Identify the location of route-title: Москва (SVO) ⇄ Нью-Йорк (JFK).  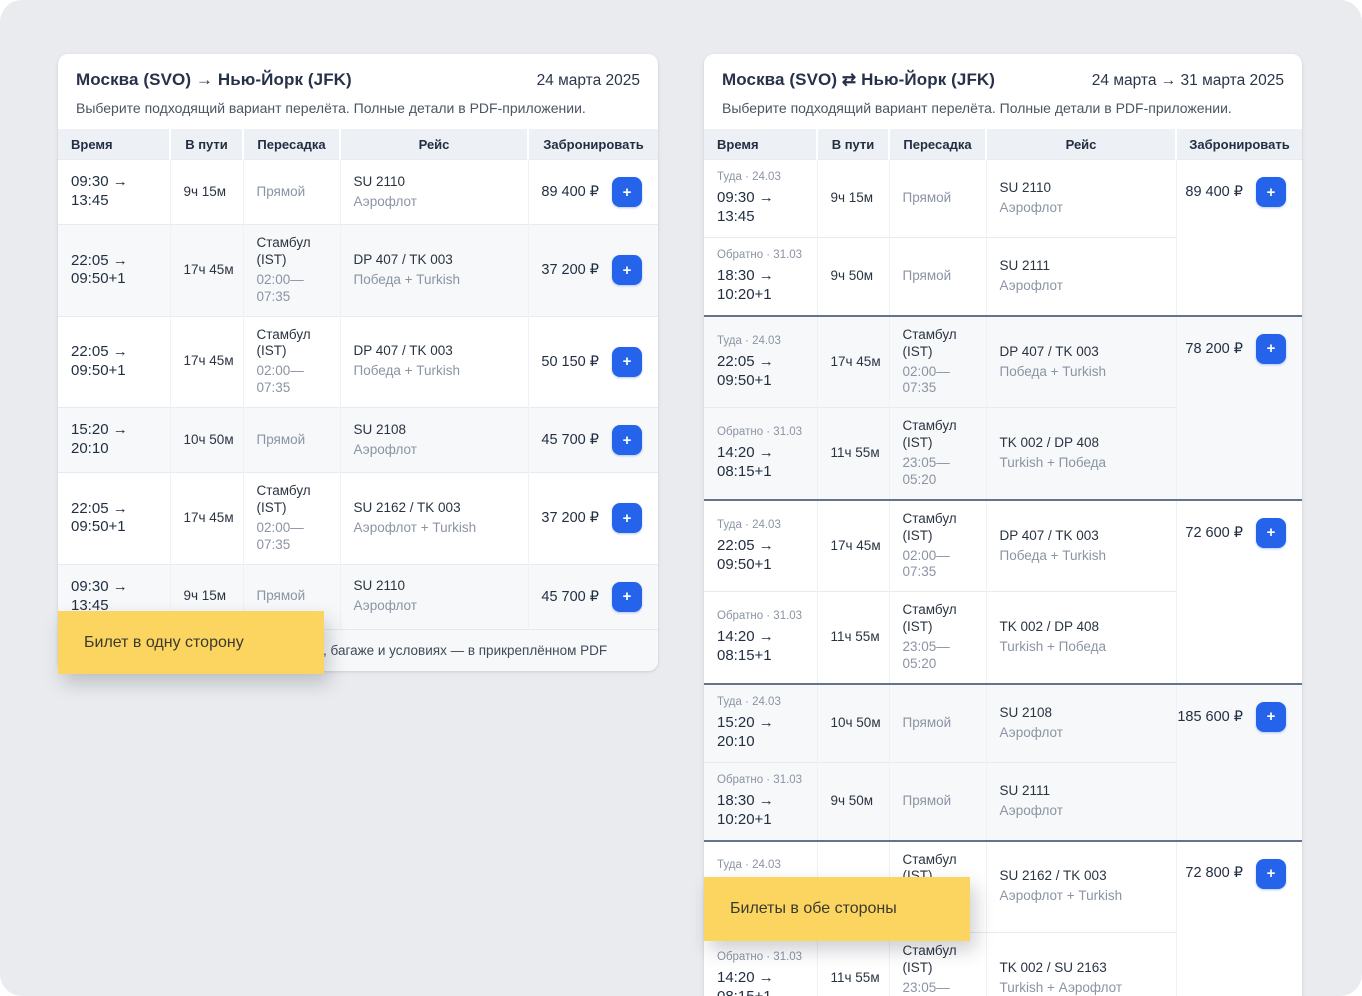
(859, 79).